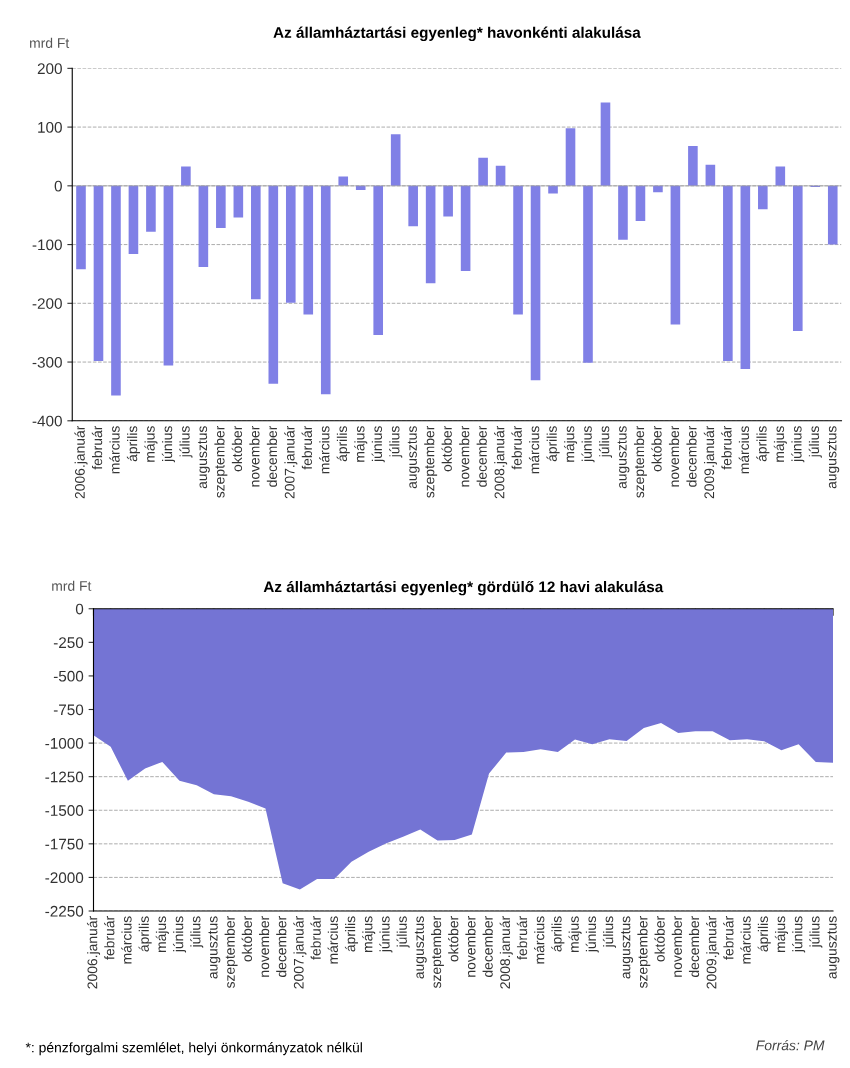  Describe the element at coordinates (64, 810) in the screenshot. I see `y-tick-label: -1500` at that location.